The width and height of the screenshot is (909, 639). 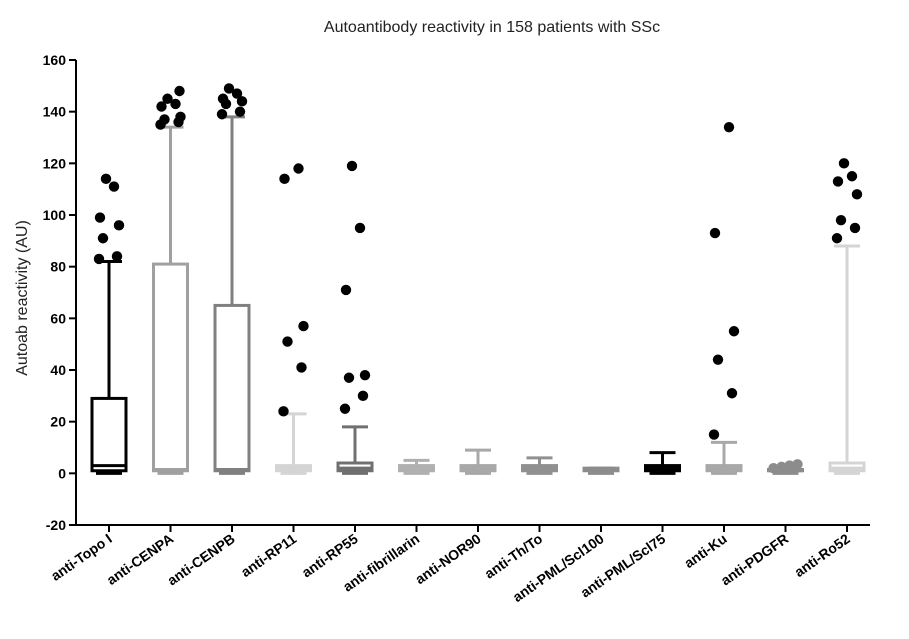 I want to click on y-axis-label: Autoab reactivity (AU), so click(x=22, y=298).